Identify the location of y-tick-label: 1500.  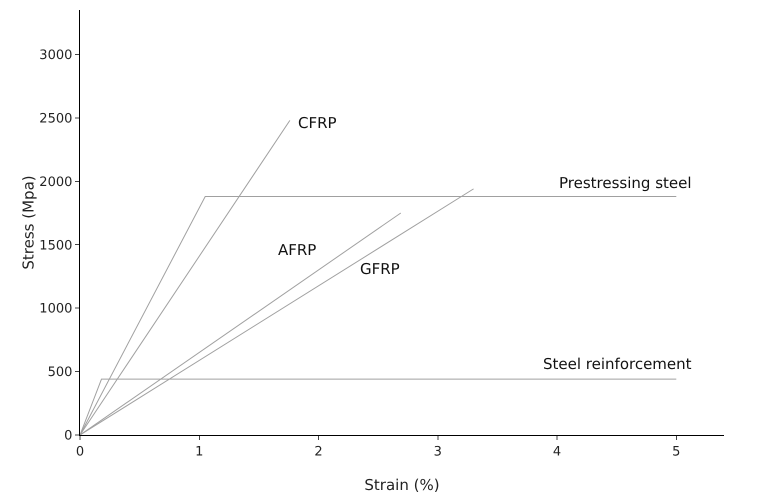
(55, 246).